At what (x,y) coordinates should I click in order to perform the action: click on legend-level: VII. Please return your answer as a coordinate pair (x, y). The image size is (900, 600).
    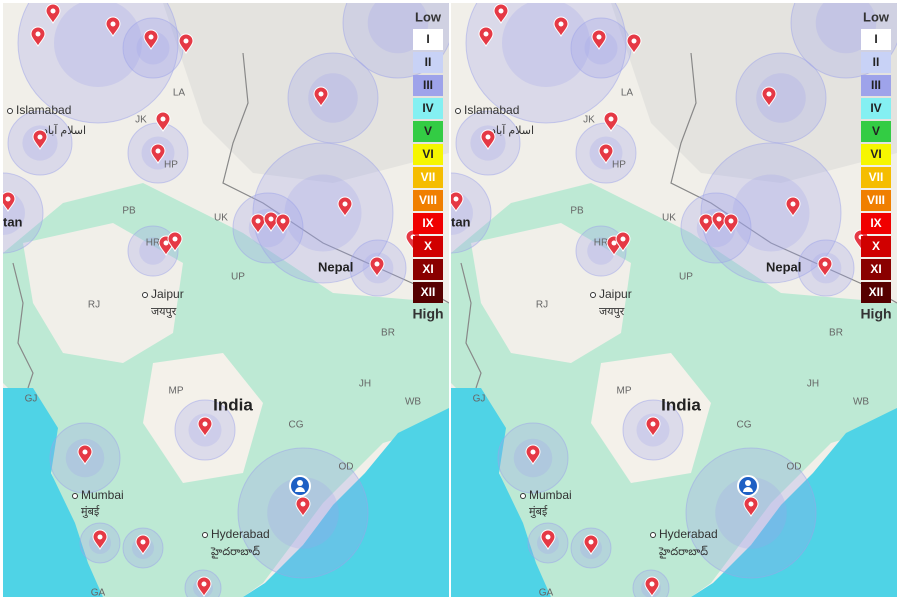
    Looking at the image, I should click on (428, 177).